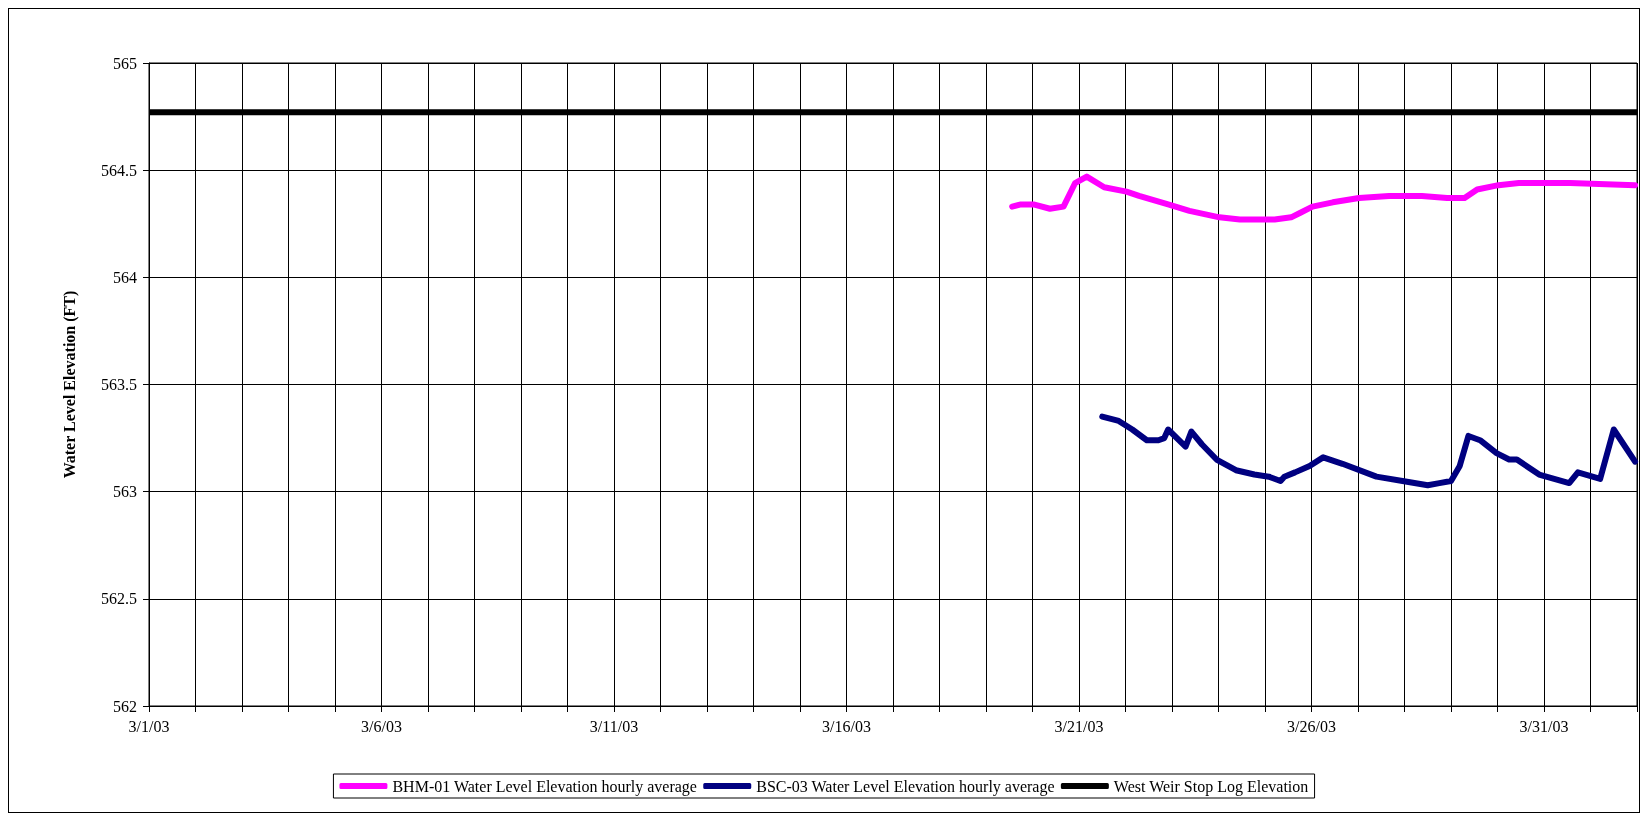  I want to click on x-tick-label: 3/1/03, so click(149, 726).